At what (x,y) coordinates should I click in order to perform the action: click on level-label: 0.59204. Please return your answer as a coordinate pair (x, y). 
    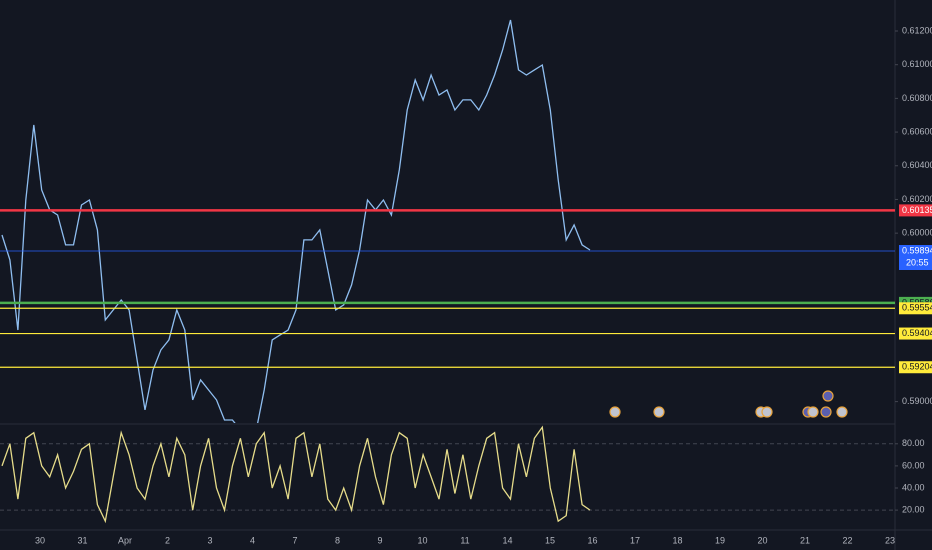
    Looking at the image, I should click on (917, 367).